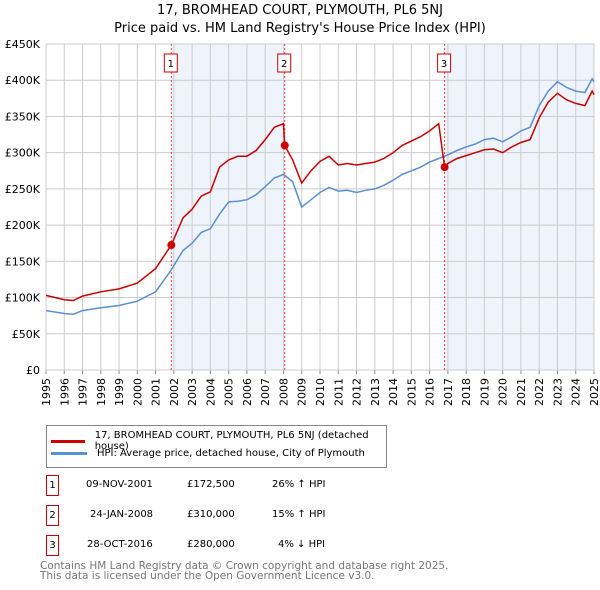 The height and width of the screenshot is (590, 600). What do you see at coordinates (52, 515) in the screenshot?
I see `marker-badge: 2` at bounding box center [52, 515].